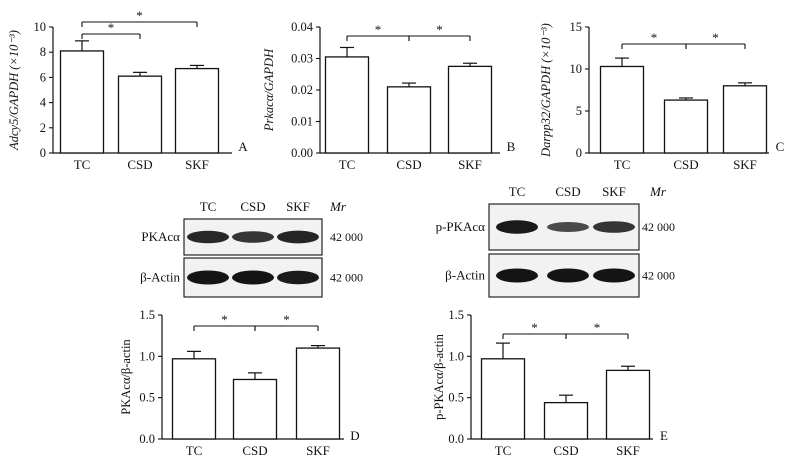  Describe the element at coordinates (43, 77) in the screenshot. I see `y-tick-label: 6` at that location.